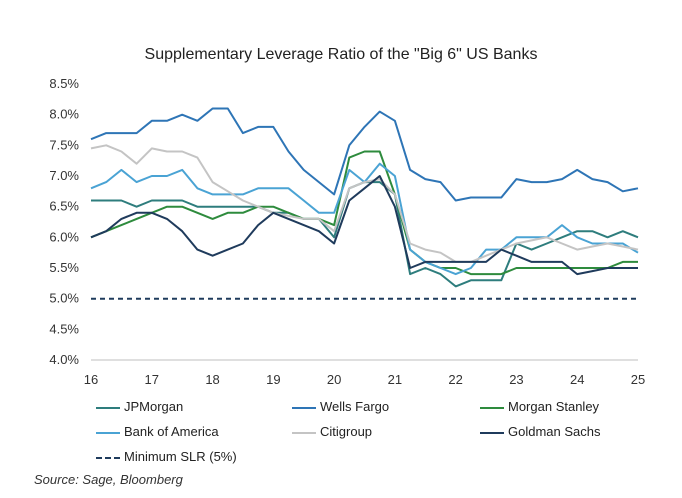  Describe the element at coordinates (346, 431) in the screenshot. I see `legend-label-citigroup: Citigroup` at that location.